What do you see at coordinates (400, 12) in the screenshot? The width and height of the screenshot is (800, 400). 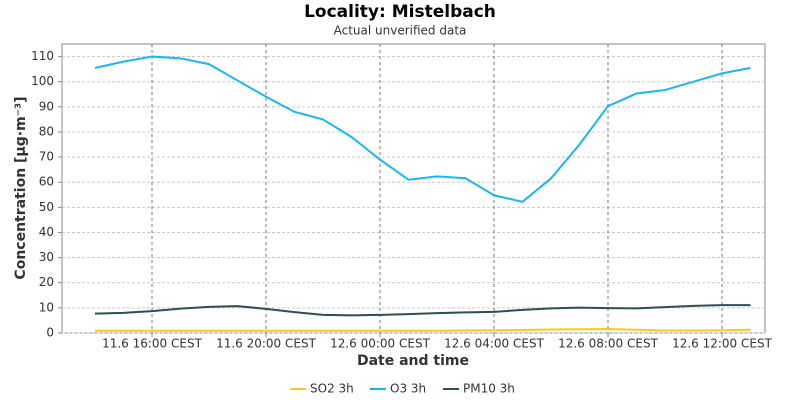 I see `chart-title: Locality: Mistelbach` at bounding box center [400, 12].